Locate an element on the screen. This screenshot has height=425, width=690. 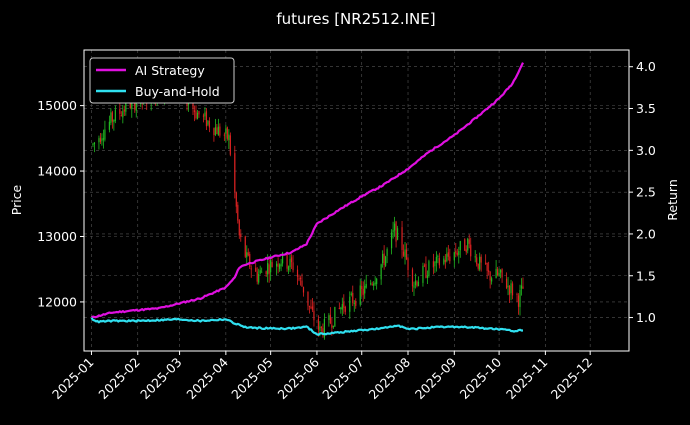
buy-and-hold-line is located at coordinates (306, 326).